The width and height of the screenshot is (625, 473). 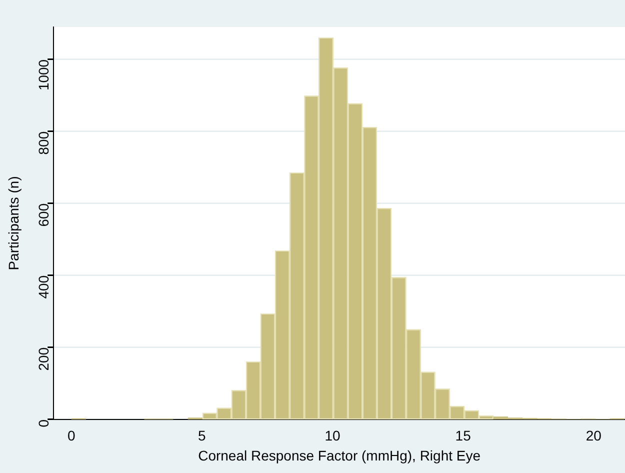 What do you see at coordinates (594, 436) in the screenshot?
I see `x-tick-label: 20` at bounding box center [594, 436].